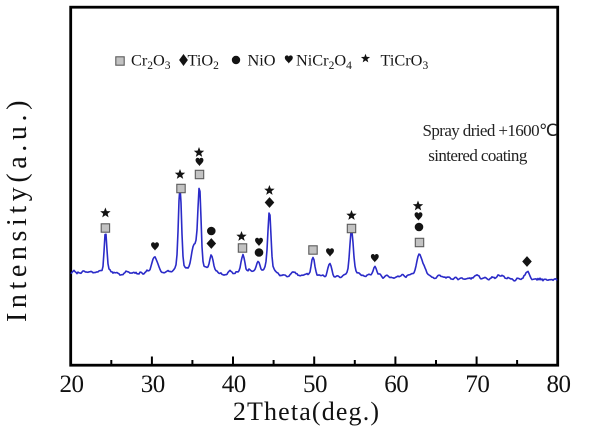 The width and height of the screenshot is (600, 430). Describe the element at coordinates (306, 411) in the screenshot. I see `svg-text: 2Theta(deg.)` at that location.